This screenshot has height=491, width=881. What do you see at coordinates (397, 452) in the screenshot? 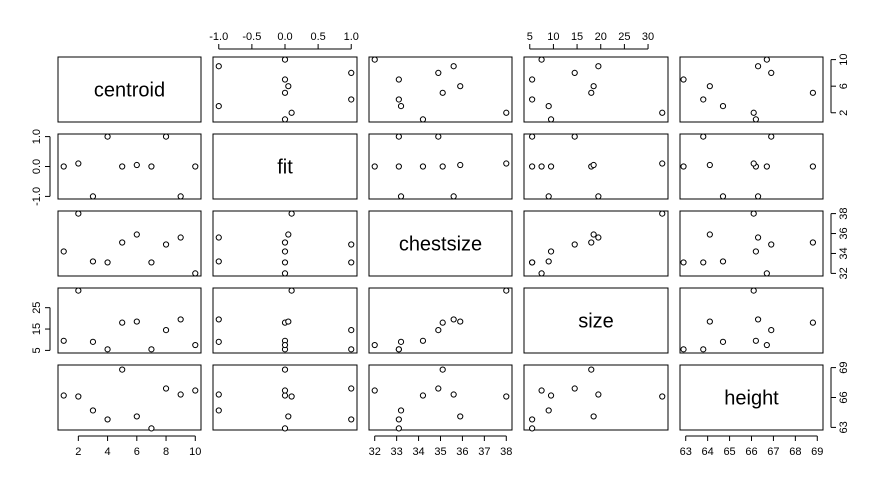
I see `tick-label-chestsize-33: 33` at bounding box center [397, 452].